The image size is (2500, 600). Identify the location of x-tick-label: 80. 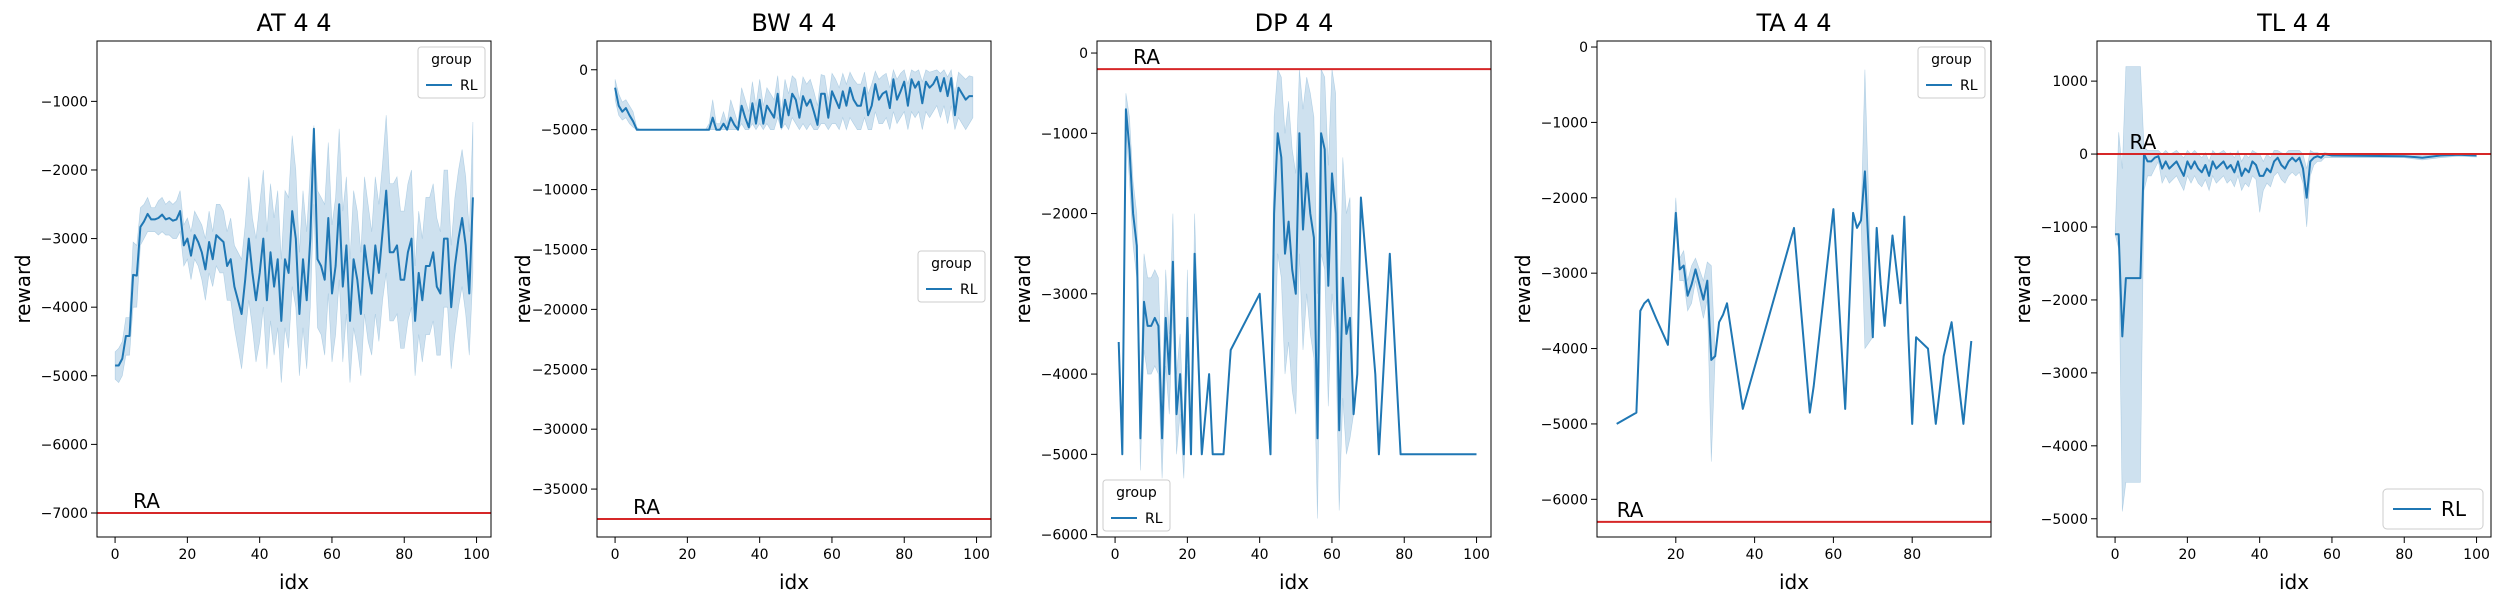
(404, 555).